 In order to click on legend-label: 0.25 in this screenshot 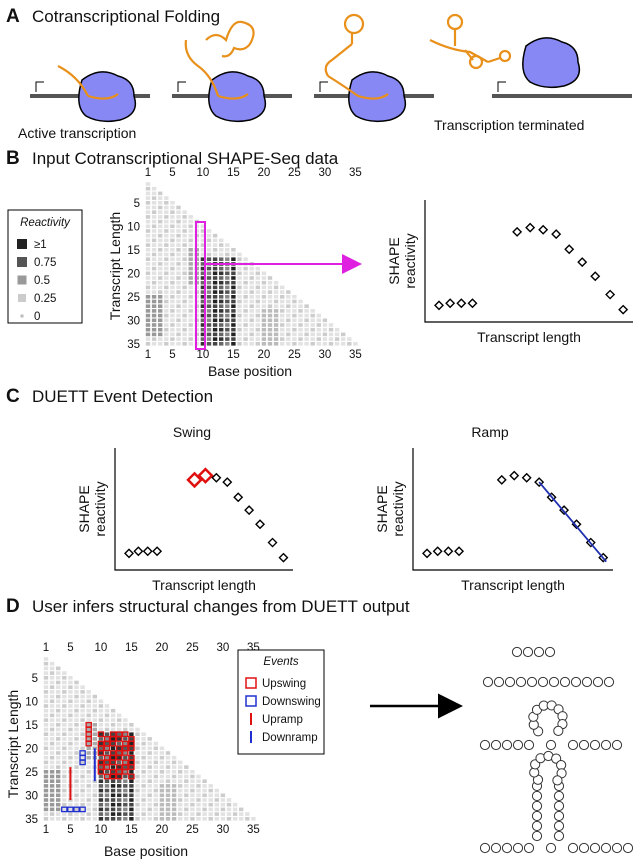, I will do `click(45, 299)`.